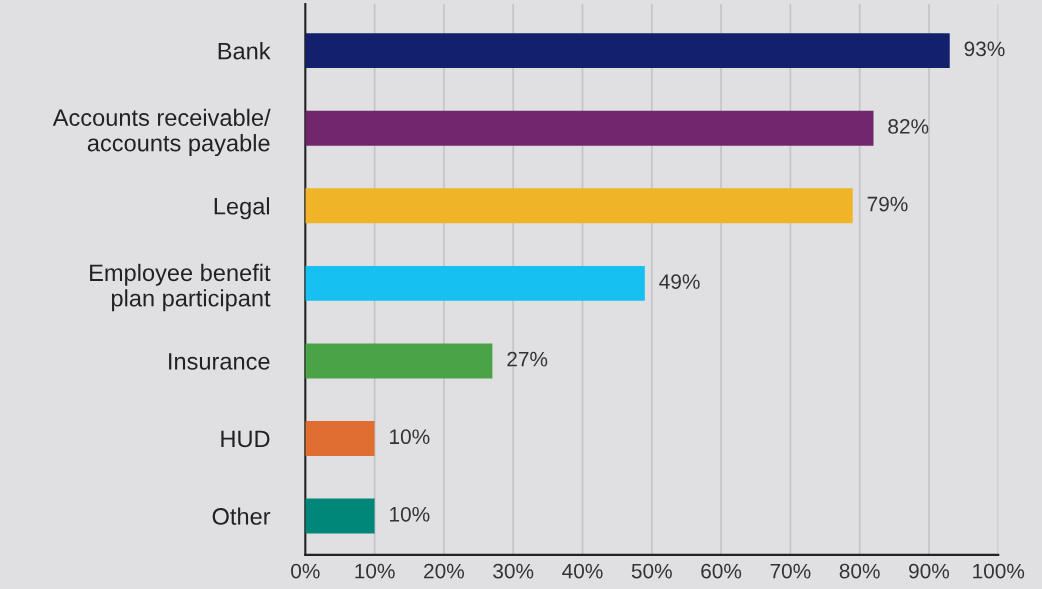 This screenshot has height=589, width=1042. What do you see at coordinates (929, 571) in the screenshot?
I see `x-tick-label: 90%` at bounding box center [929, 571].